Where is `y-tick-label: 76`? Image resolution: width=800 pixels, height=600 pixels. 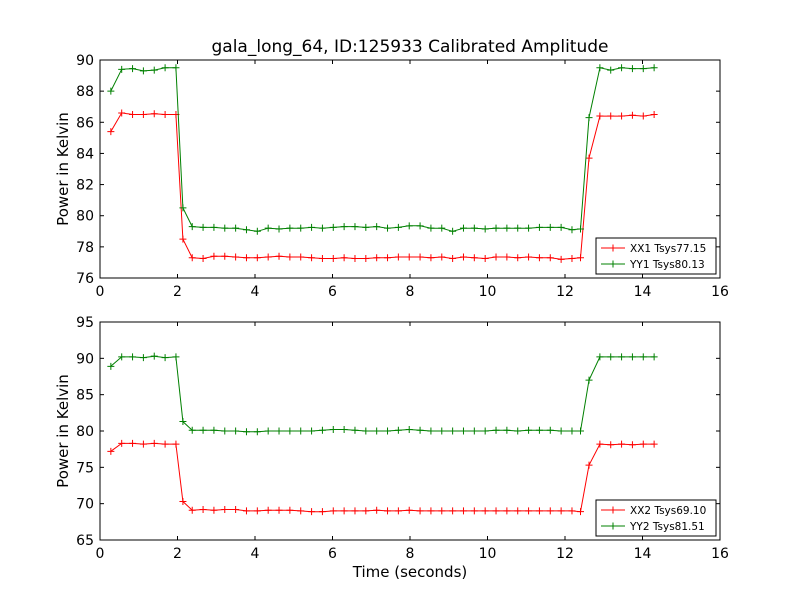
y-tick-label: 76 is located at coordinates (85, 279).